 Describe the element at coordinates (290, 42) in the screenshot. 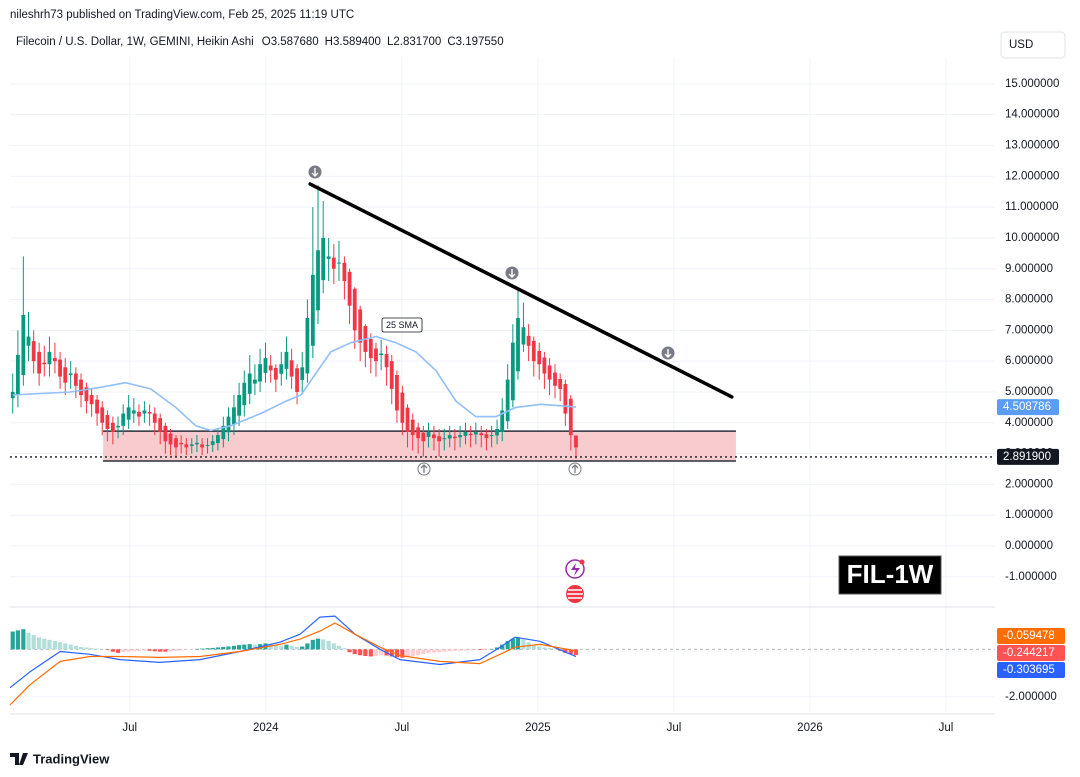

I see `ohlc-open: O3.587680` at that location.